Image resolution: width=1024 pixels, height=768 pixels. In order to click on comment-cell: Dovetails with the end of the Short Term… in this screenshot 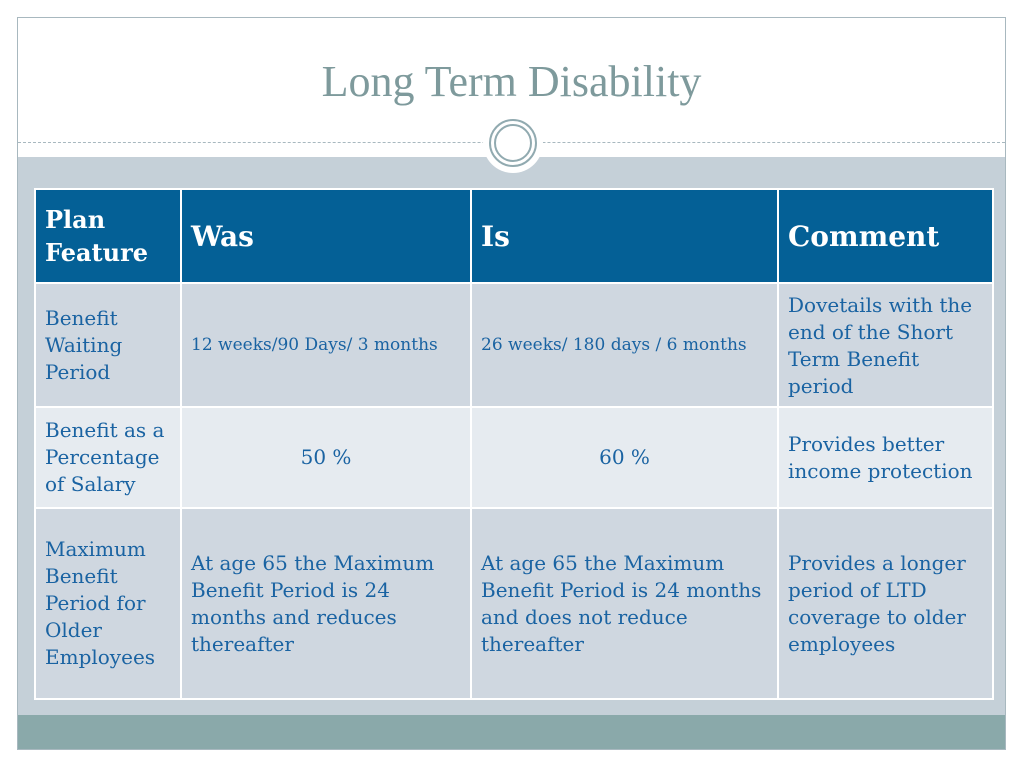, I will do `click(885, 345)`.